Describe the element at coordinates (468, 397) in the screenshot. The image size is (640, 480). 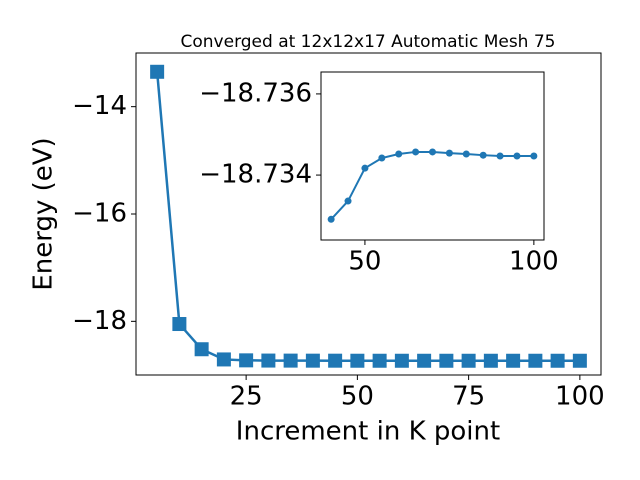
I see `x-tick-label: 75` at that location.